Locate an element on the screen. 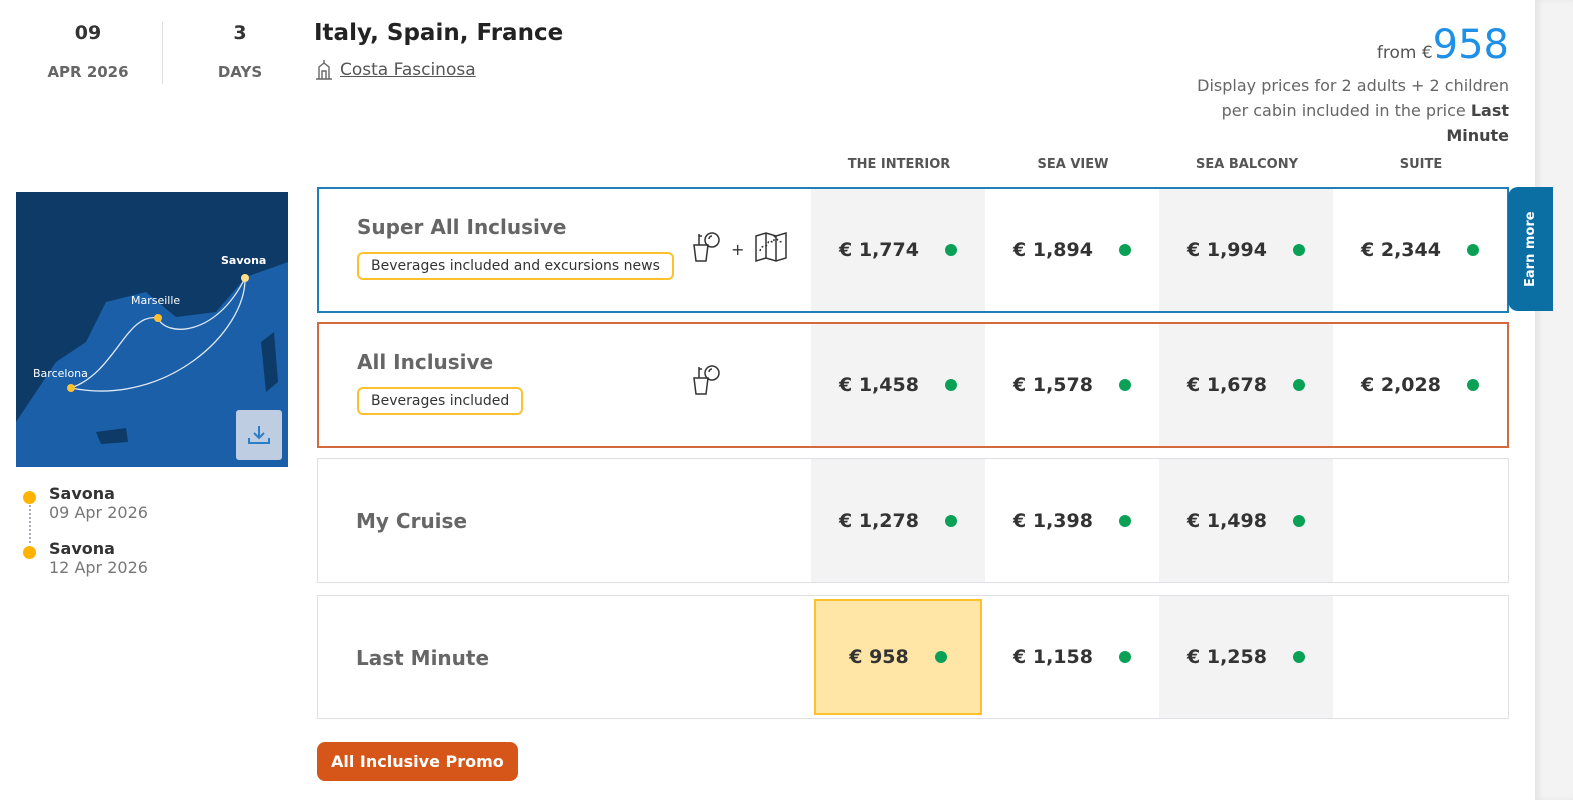 Image resolution: width=1573 pixels, height=800 pixels. price-value: € 1,678 is located at coordinates (1227, 385).